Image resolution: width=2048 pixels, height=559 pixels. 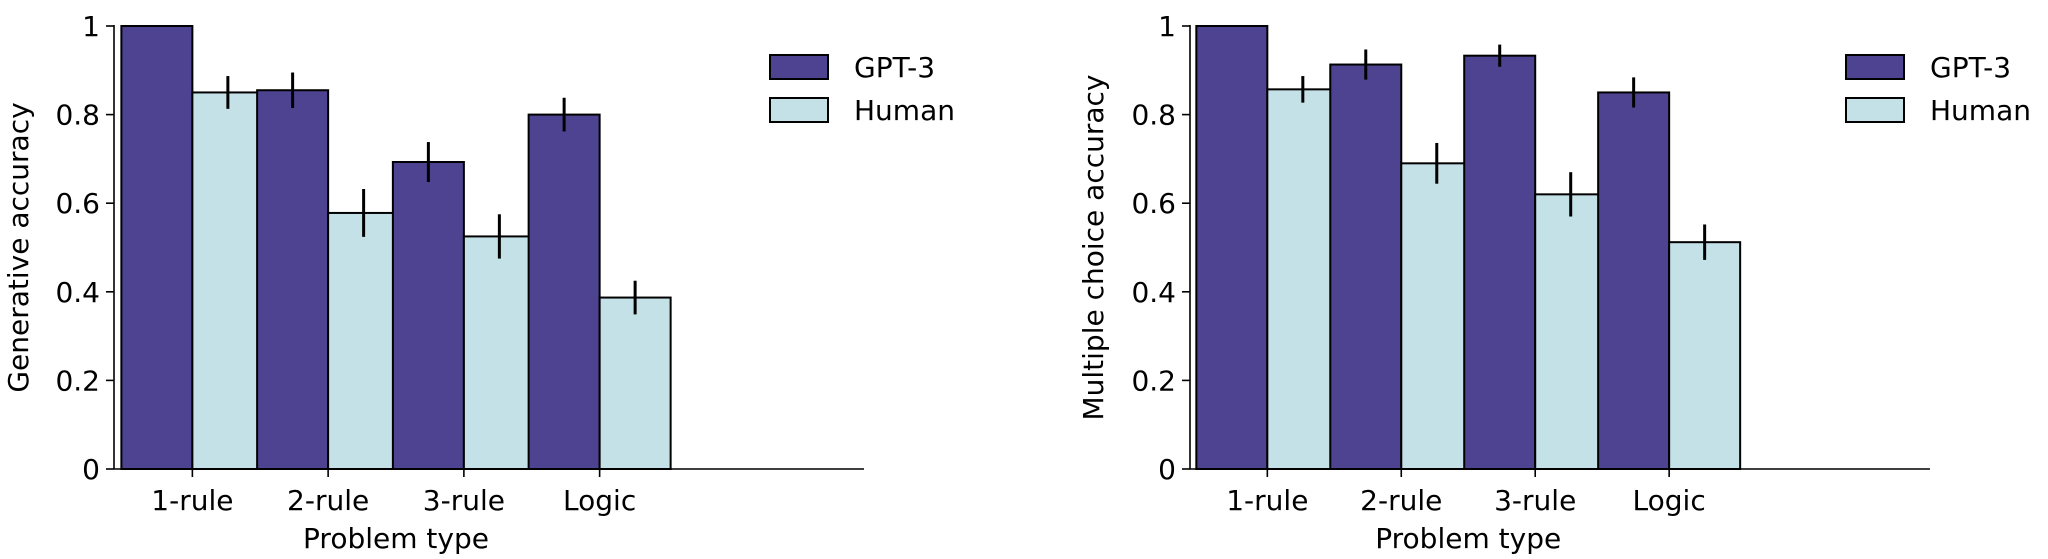 I want to click on y-axis-label: Generative accuracy, so click(x=18, y=247).